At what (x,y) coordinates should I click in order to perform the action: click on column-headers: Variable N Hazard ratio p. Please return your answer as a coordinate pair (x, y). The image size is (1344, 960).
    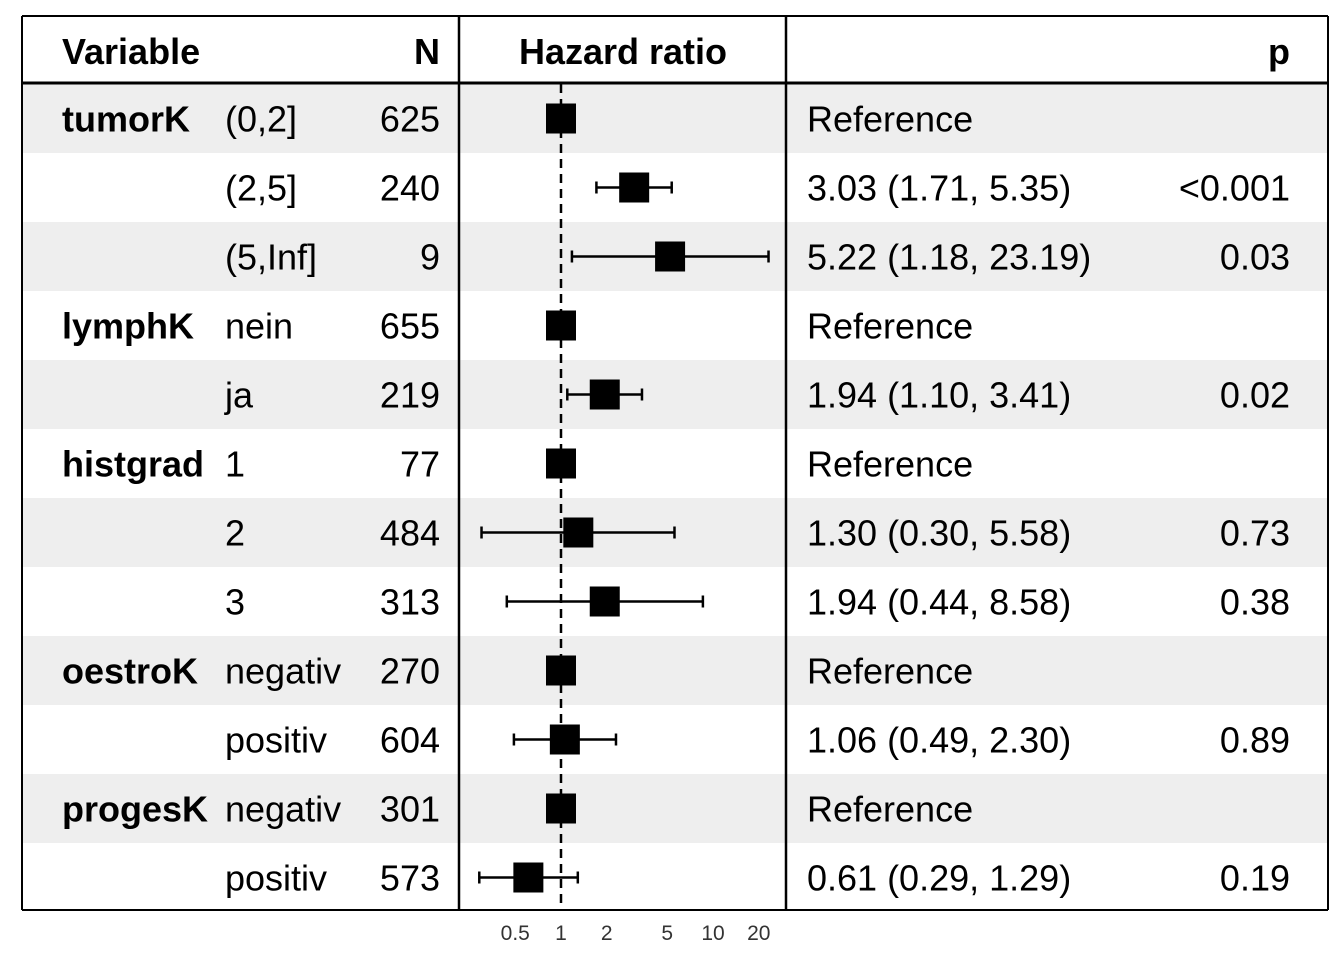
    Looking at the image, I should click on (676, 51).